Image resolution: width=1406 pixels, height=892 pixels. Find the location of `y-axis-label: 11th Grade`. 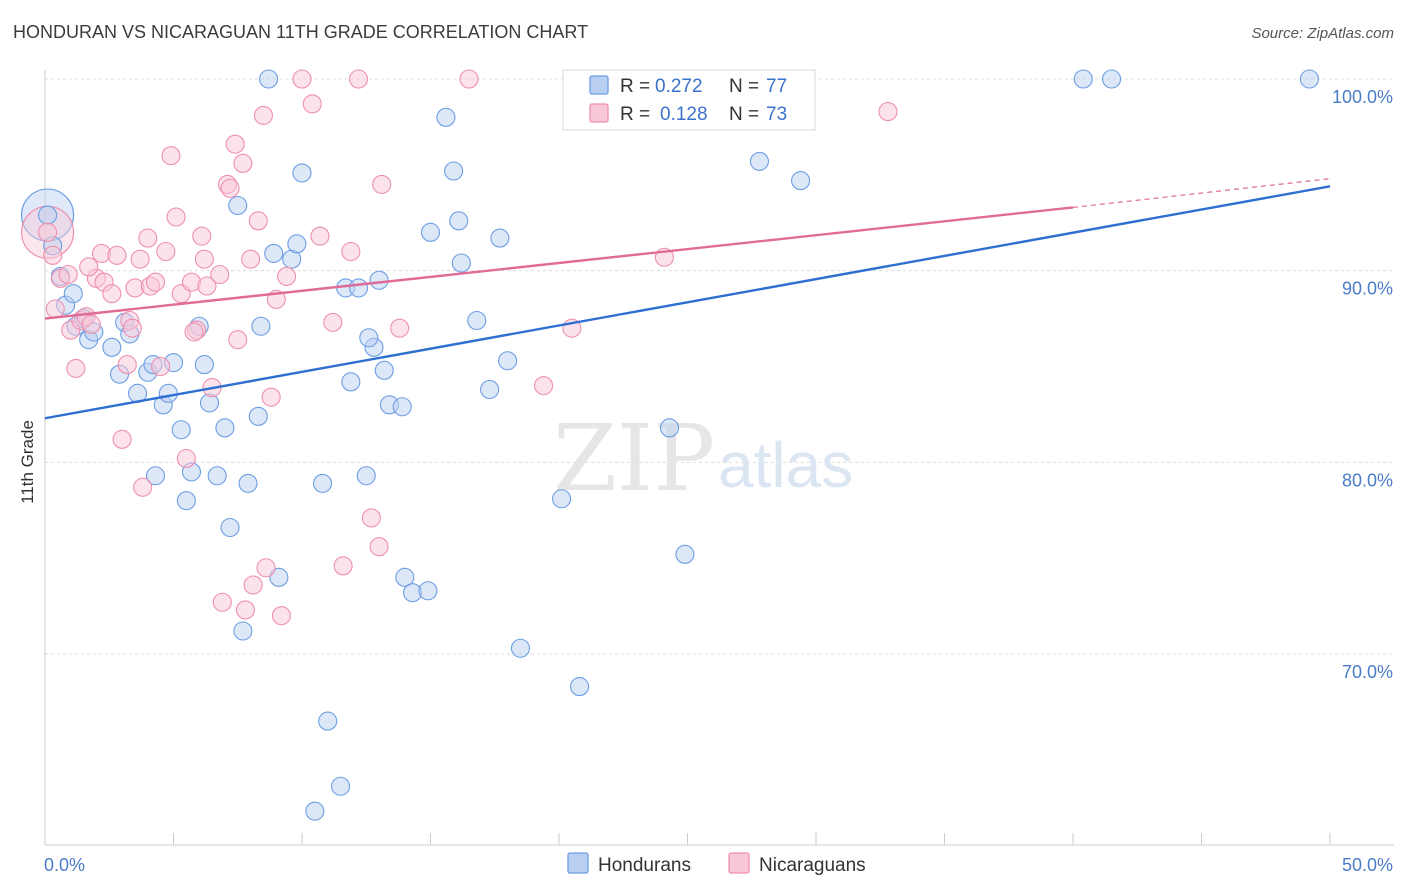

y-axis-label: 11th Grade is located at coordinates (27, 462).